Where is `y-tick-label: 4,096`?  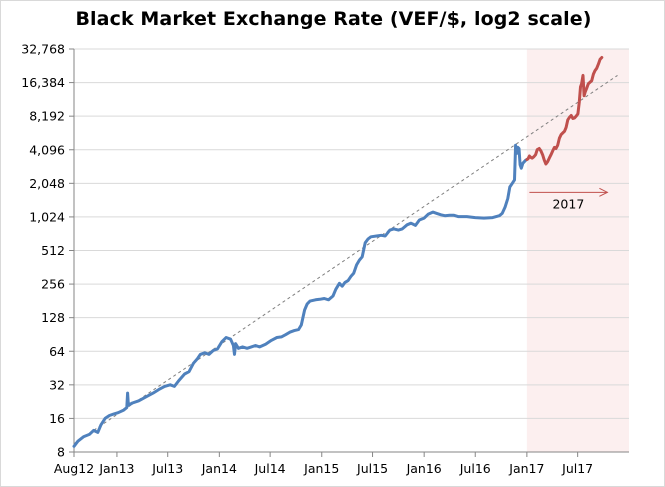 y-tick-label: 4,096 is located at coordinates (47, 149).